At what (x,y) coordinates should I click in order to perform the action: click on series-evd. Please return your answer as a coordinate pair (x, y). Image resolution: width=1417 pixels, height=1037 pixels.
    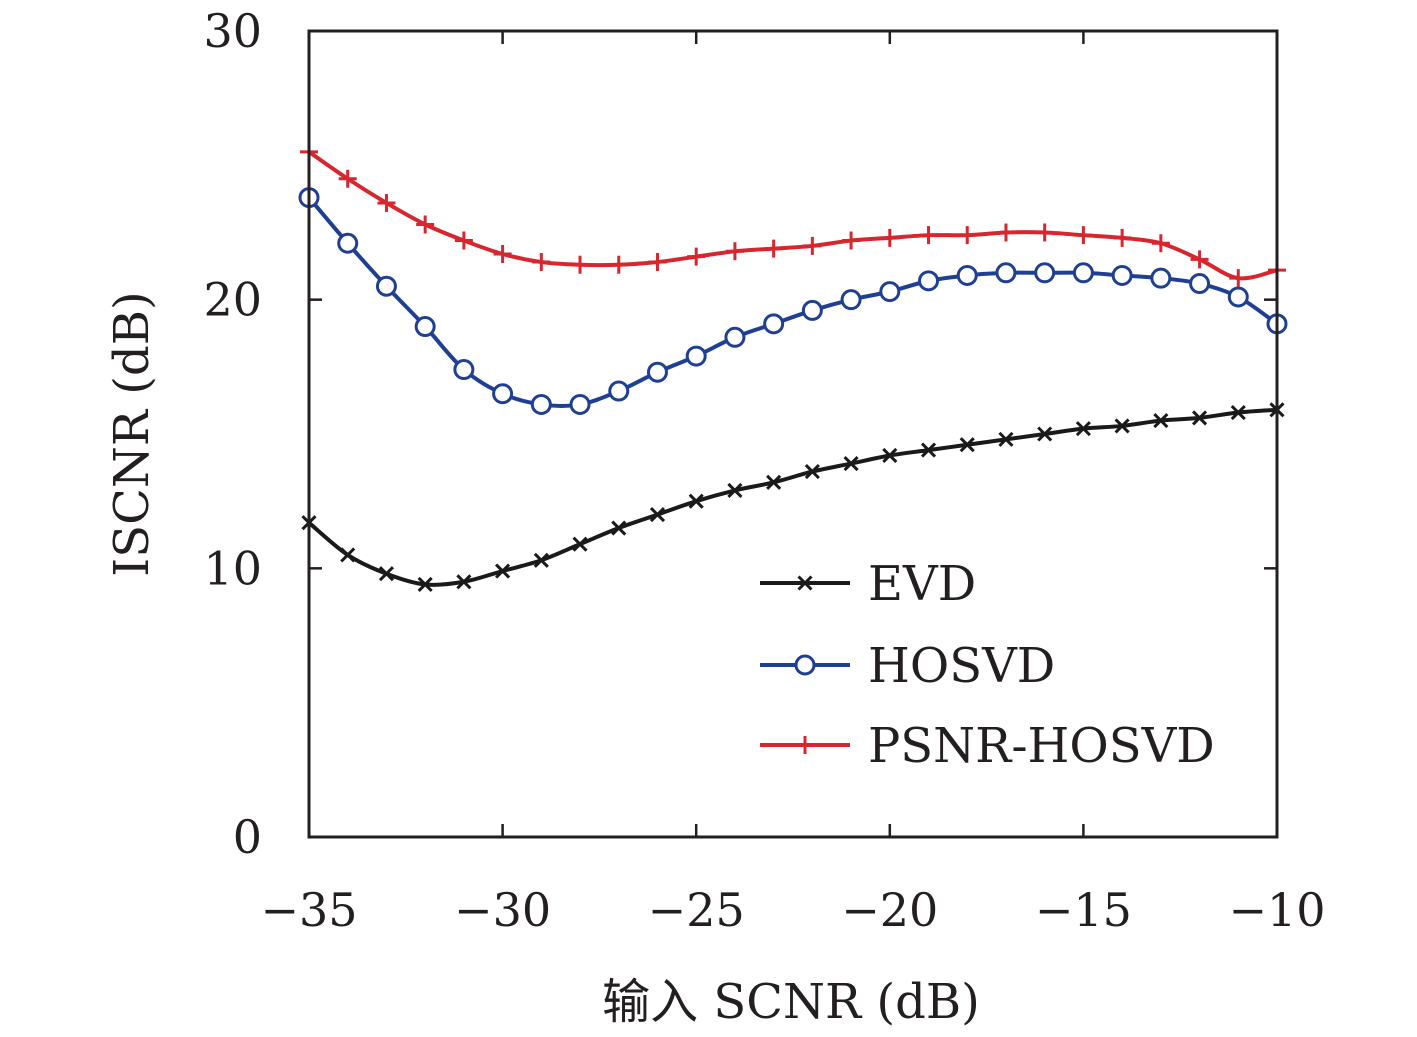
    Looking at the image, I should click on (793, 497).